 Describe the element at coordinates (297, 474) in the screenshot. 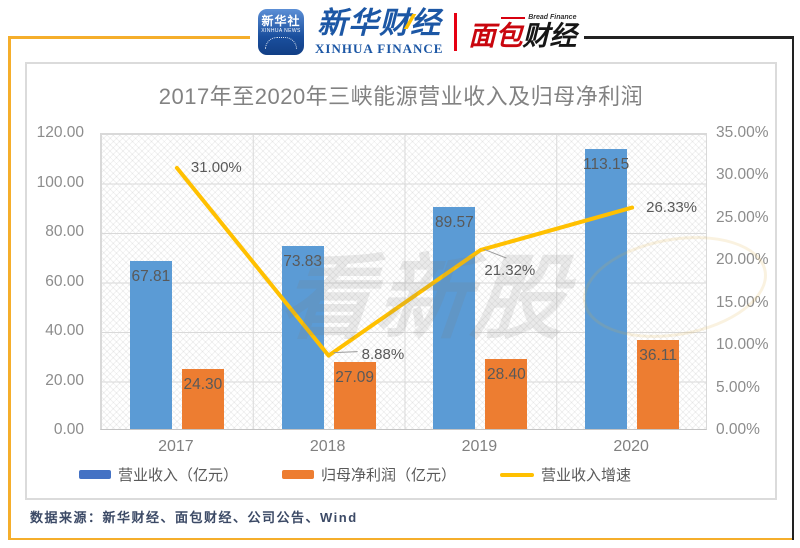

I see `profit-swatch-icon` at that location.